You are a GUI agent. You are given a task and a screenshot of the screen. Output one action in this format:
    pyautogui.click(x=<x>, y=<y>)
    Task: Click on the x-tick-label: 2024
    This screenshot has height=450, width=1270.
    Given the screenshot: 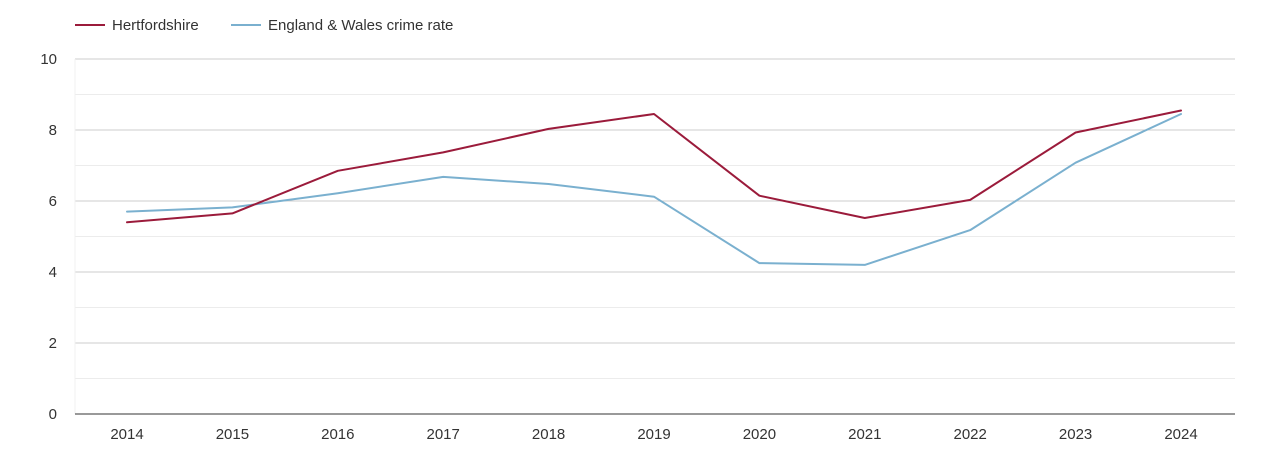 What is the action you would take?
    pyautogui.click(x=1180, y=434)
    